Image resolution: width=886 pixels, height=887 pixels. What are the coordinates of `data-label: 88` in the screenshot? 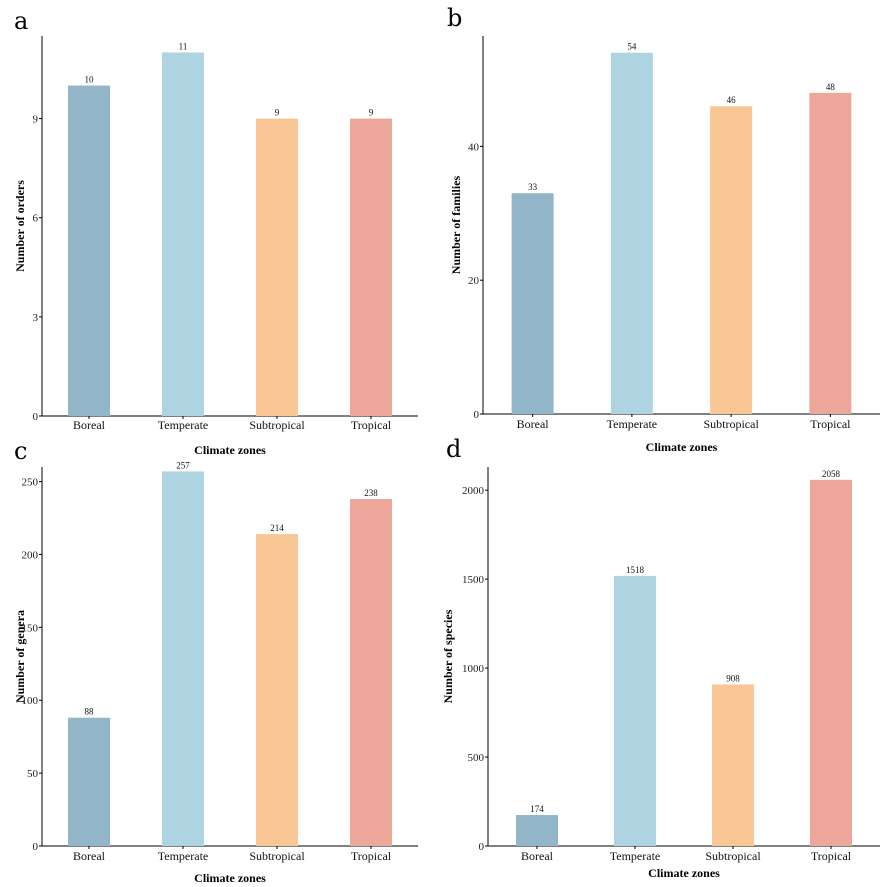 It's located at (90, 712).